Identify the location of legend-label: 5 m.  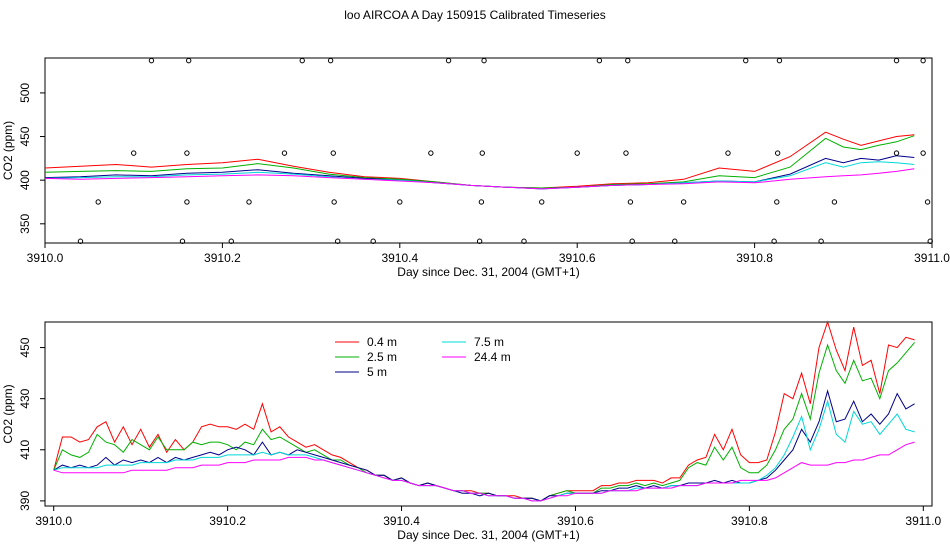
(377, 372).